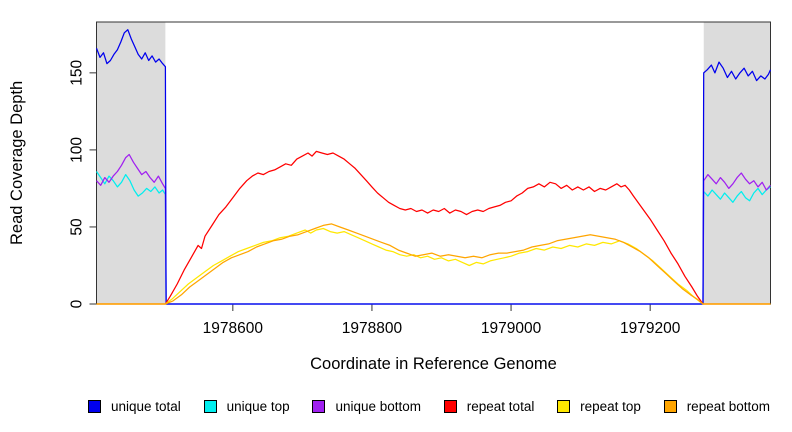 This screenshot has width=792, height=432. Describe the element at coordinates (77, 73) in the screenshot. I see `y-tick-label: 150` at that location.